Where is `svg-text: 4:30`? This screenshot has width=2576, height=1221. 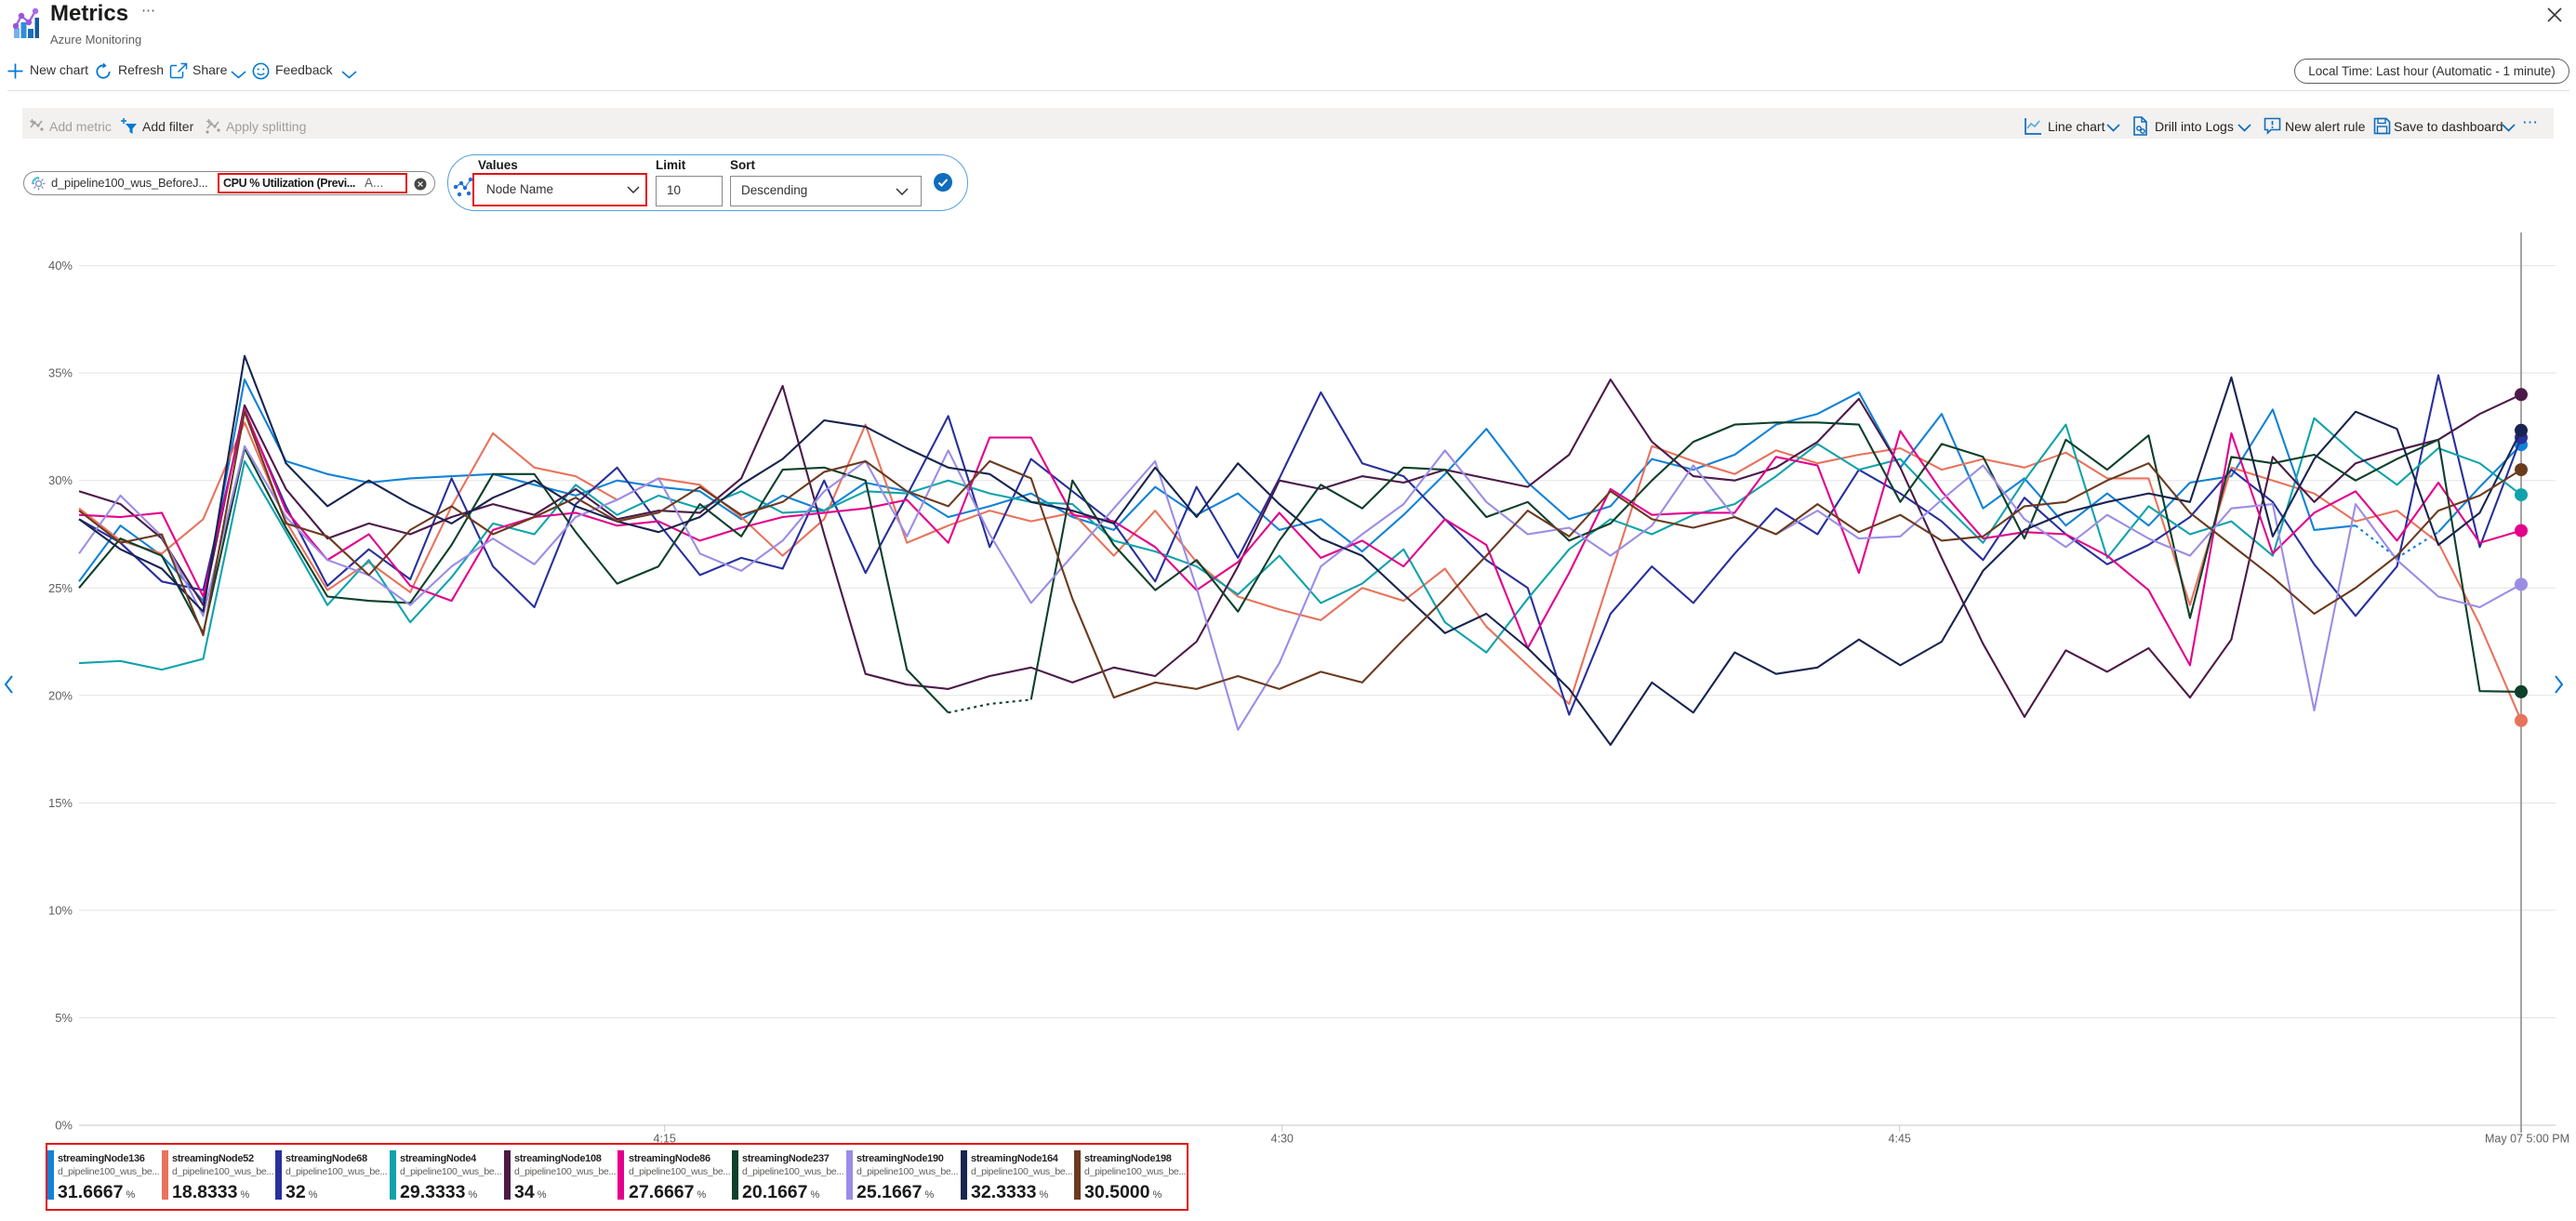 svg-text: 4:30 is located at coordinates (1282, 1139).